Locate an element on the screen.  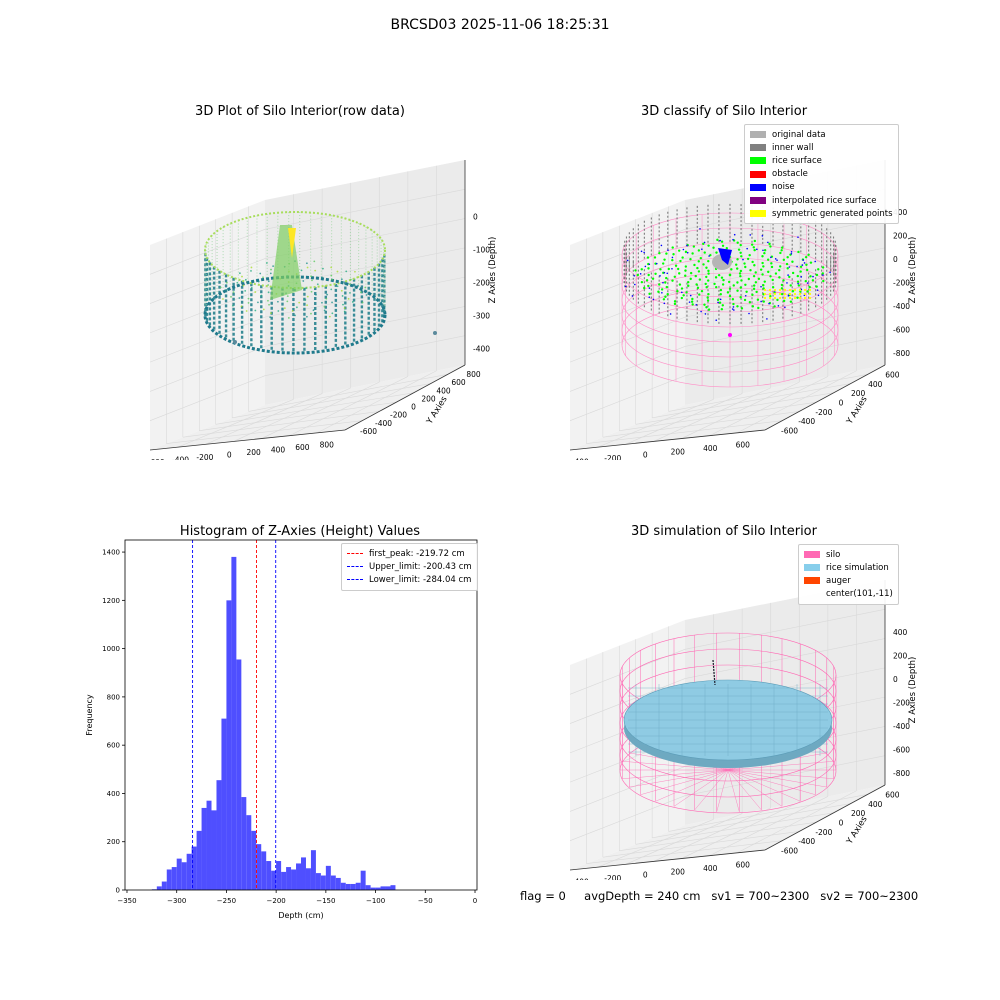
sim-z-axis-label: Z Axies (Depth) is located at coordinates (913, 690).